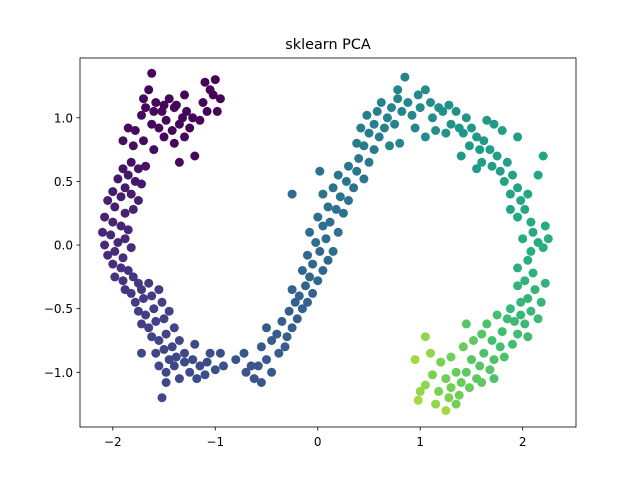 Image resolution: width=640 pixels, height=480 pixels. What do you see at coordinates (58, 309) in the screenshot?
I see `y-tick-label: −0.5` at bounding box center [58, 309].